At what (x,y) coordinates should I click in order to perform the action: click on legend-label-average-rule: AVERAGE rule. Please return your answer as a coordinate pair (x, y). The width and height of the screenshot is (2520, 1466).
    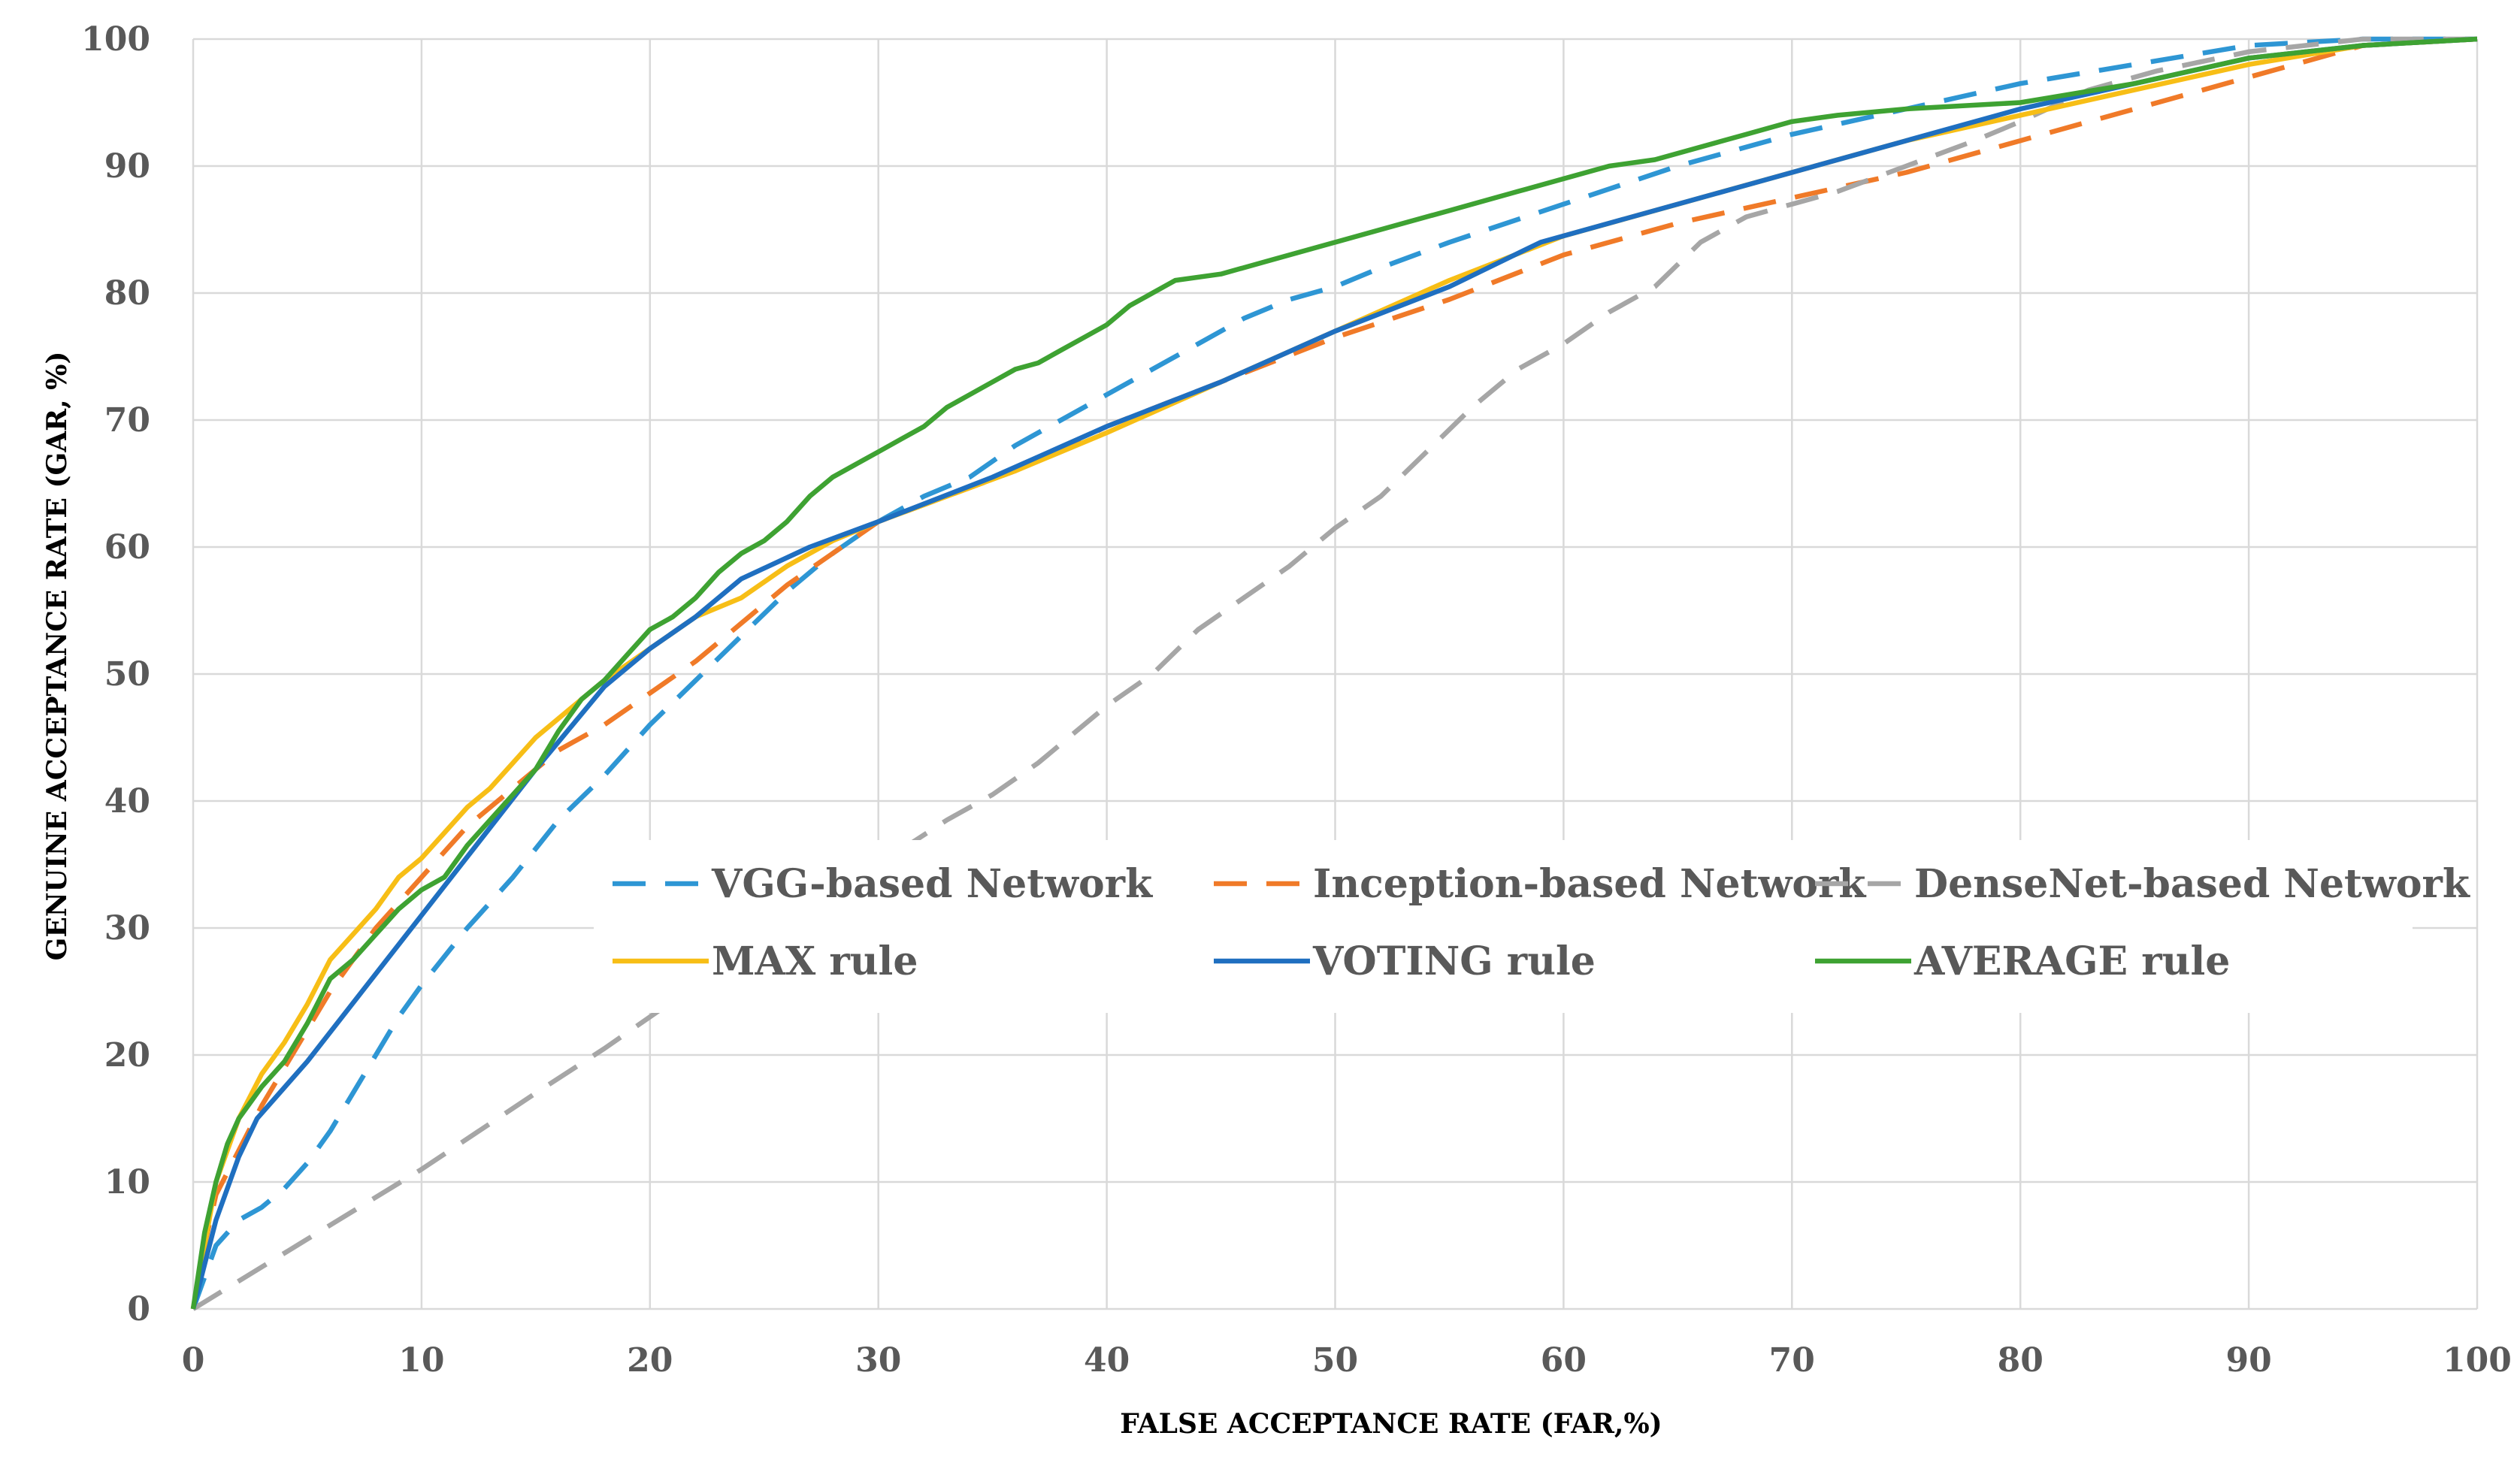
    Looking at the image, I should click on (2071, 961).